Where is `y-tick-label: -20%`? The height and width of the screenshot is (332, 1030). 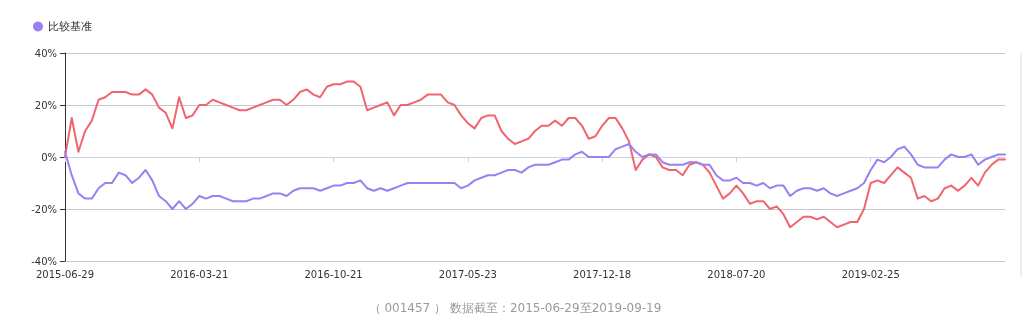 y-tick-label: -20% is located at coordinates (44, 209).